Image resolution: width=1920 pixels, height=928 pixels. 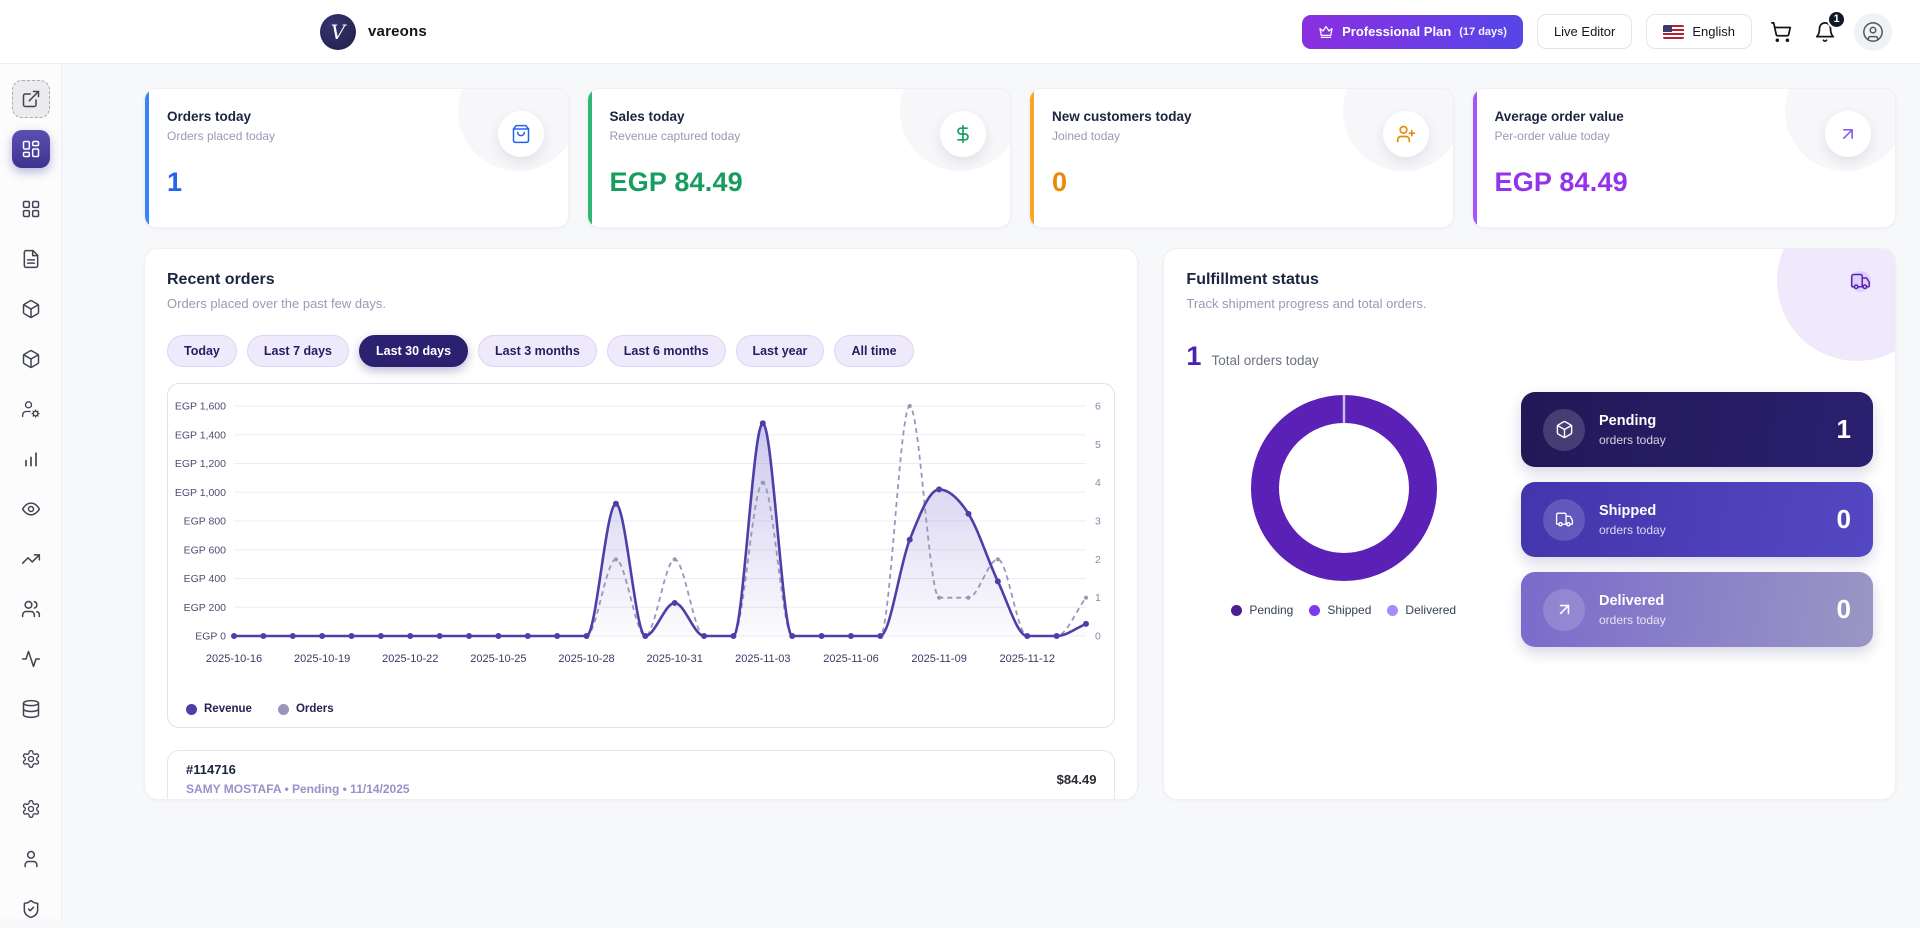 I want to click on svg-text: 2, so click(x=1098, y=560).